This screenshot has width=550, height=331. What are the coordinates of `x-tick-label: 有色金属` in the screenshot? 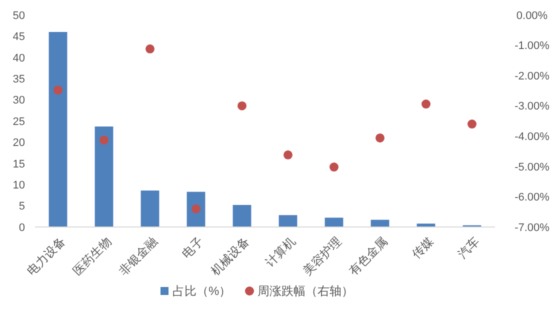 It's located at (368, 256).